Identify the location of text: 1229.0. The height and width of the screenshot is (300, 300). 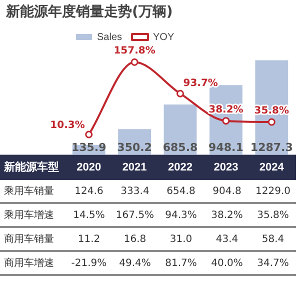
(273, 191).